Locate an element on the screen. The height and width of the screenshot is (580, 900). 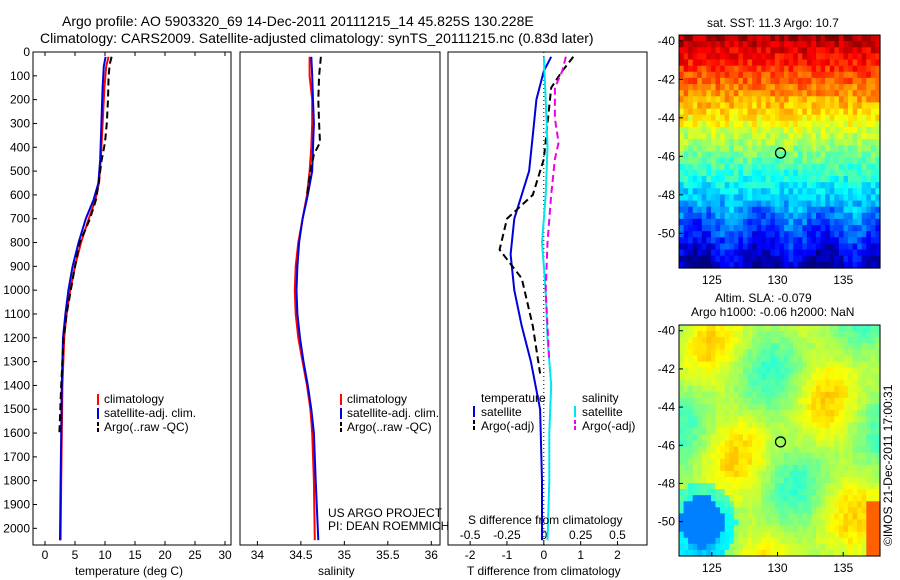
temperature-xtick-label: 5 is located at coordinates (75, 555).